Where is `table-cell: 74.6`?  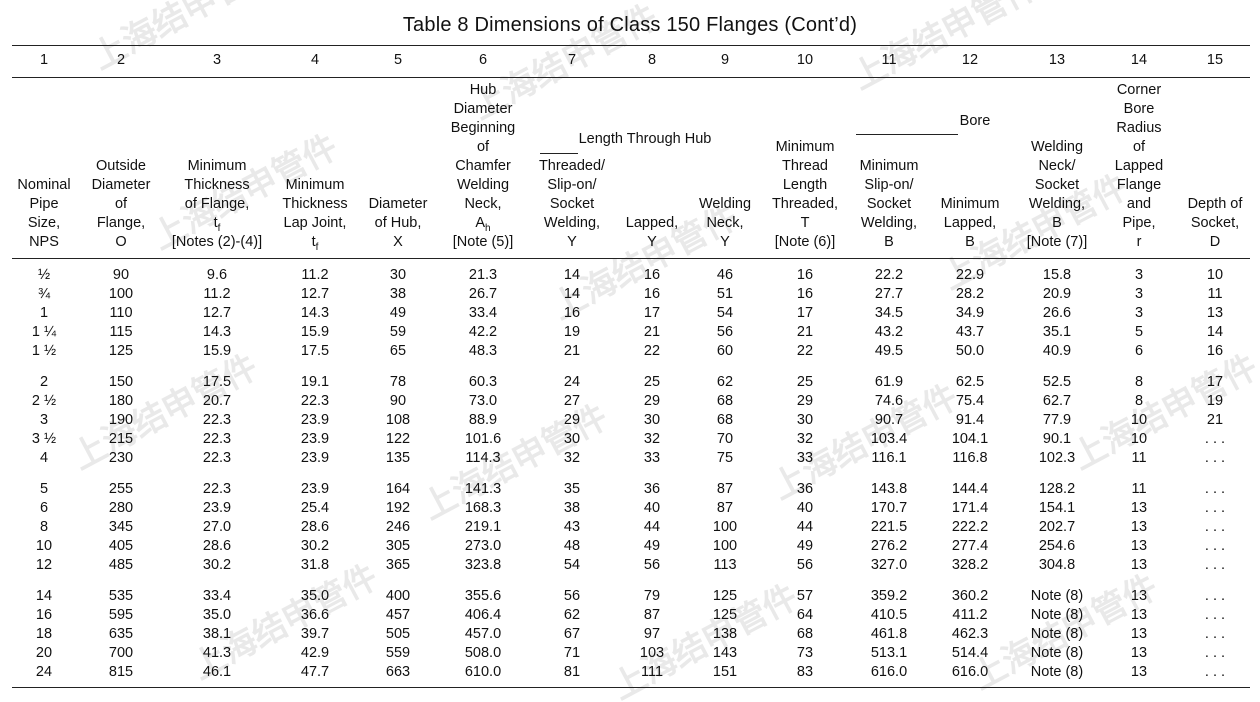 table-cell: 74.6 is located at coordinates (889, 401).